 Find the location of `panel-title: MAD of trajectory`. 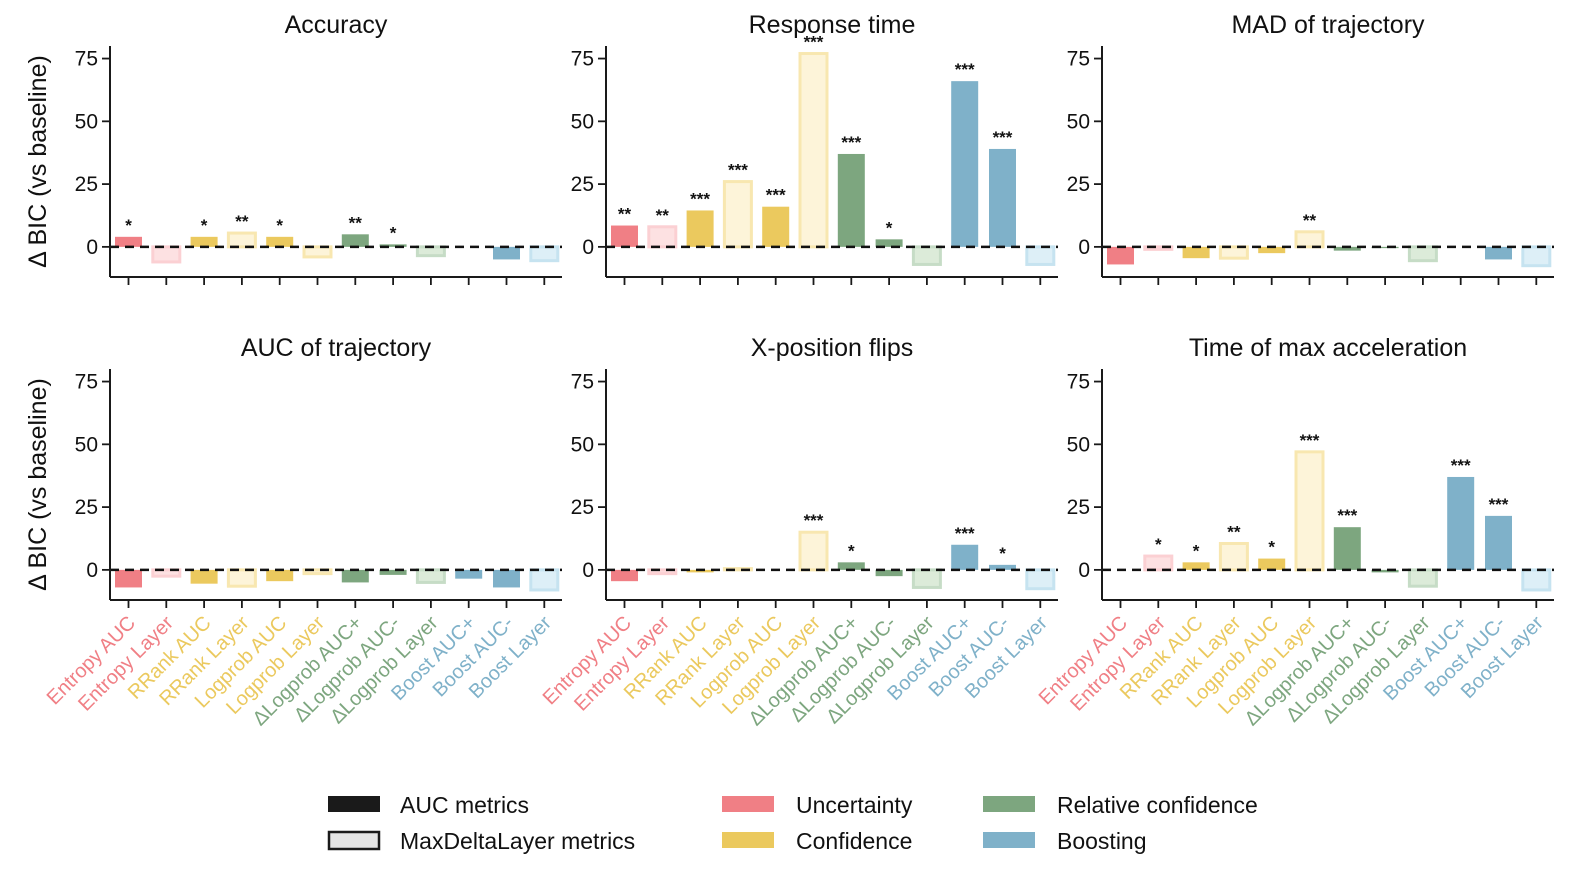

panel-title: MAD of trajectory is located at coordinates (1328, 25).